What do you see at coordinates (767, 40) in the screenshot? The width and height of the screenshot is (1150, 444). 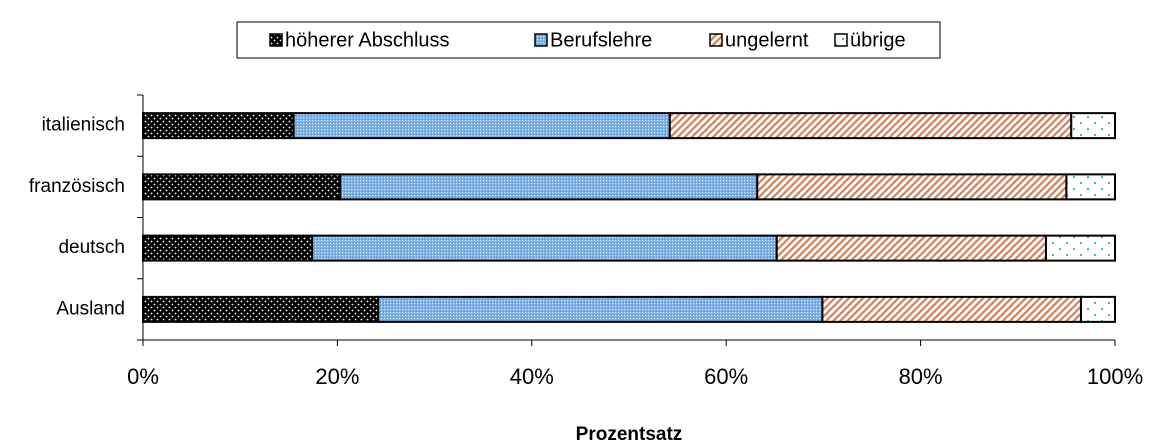 I see `legend-label: ungelernt` at bounding box center [767, 40].